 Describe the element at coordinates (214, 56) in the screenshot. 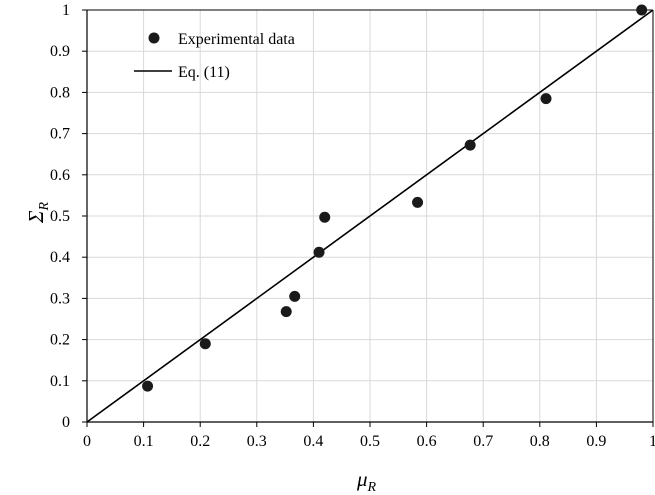

I see `legend: Experimental data Eq. (11)` at that location.